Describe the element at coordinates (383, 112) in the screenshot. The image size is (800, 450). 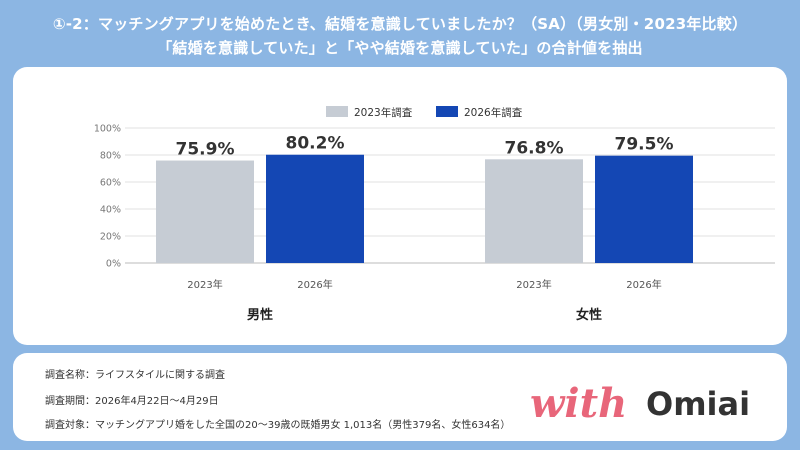
I see `legend-entry: 2023年調査` at that location.